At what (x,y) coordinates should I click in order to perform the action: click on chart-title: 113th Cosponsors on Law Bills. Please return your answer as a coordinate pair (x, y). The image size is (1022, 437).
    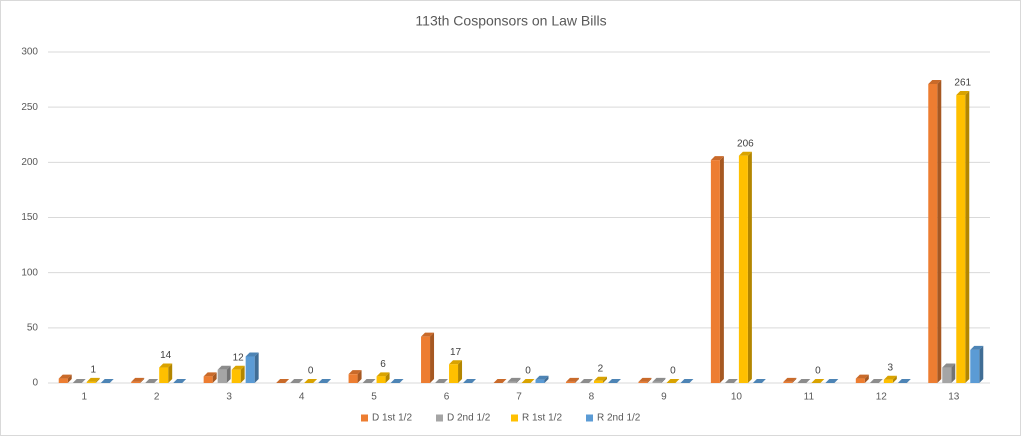
    Looking at the image, I should click on (510, 21).